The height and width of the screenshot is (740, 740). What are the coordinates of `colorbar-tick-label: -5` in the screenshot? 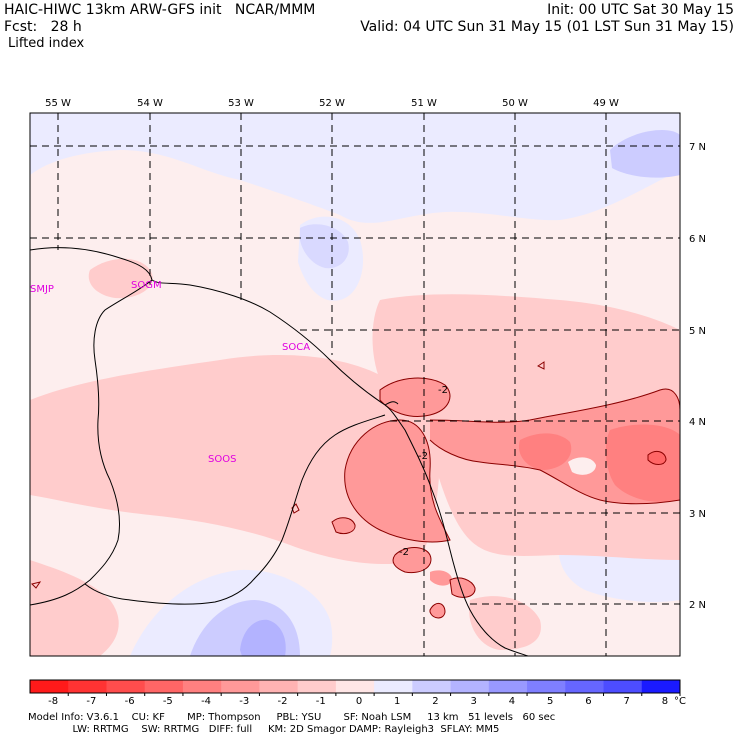 It's located at (168, 701).